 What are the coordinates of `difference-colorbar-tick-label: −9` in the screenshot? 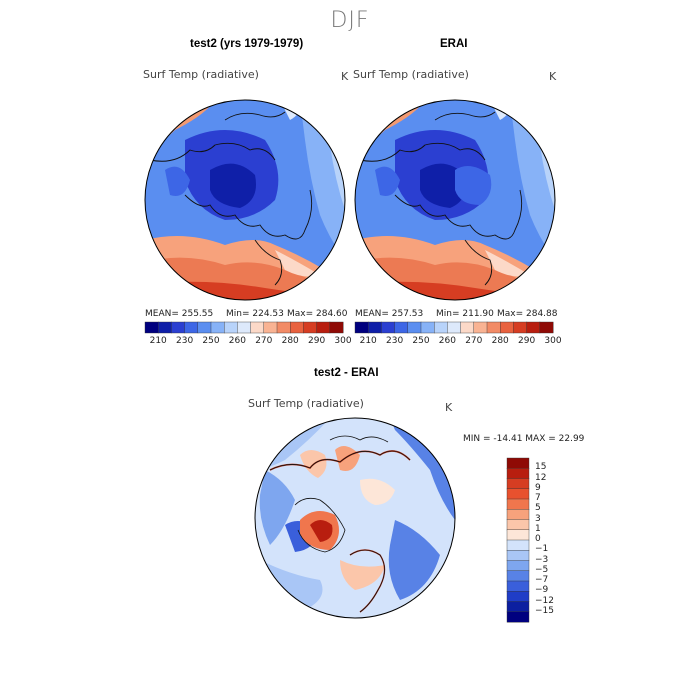 It's located at (542, 590).